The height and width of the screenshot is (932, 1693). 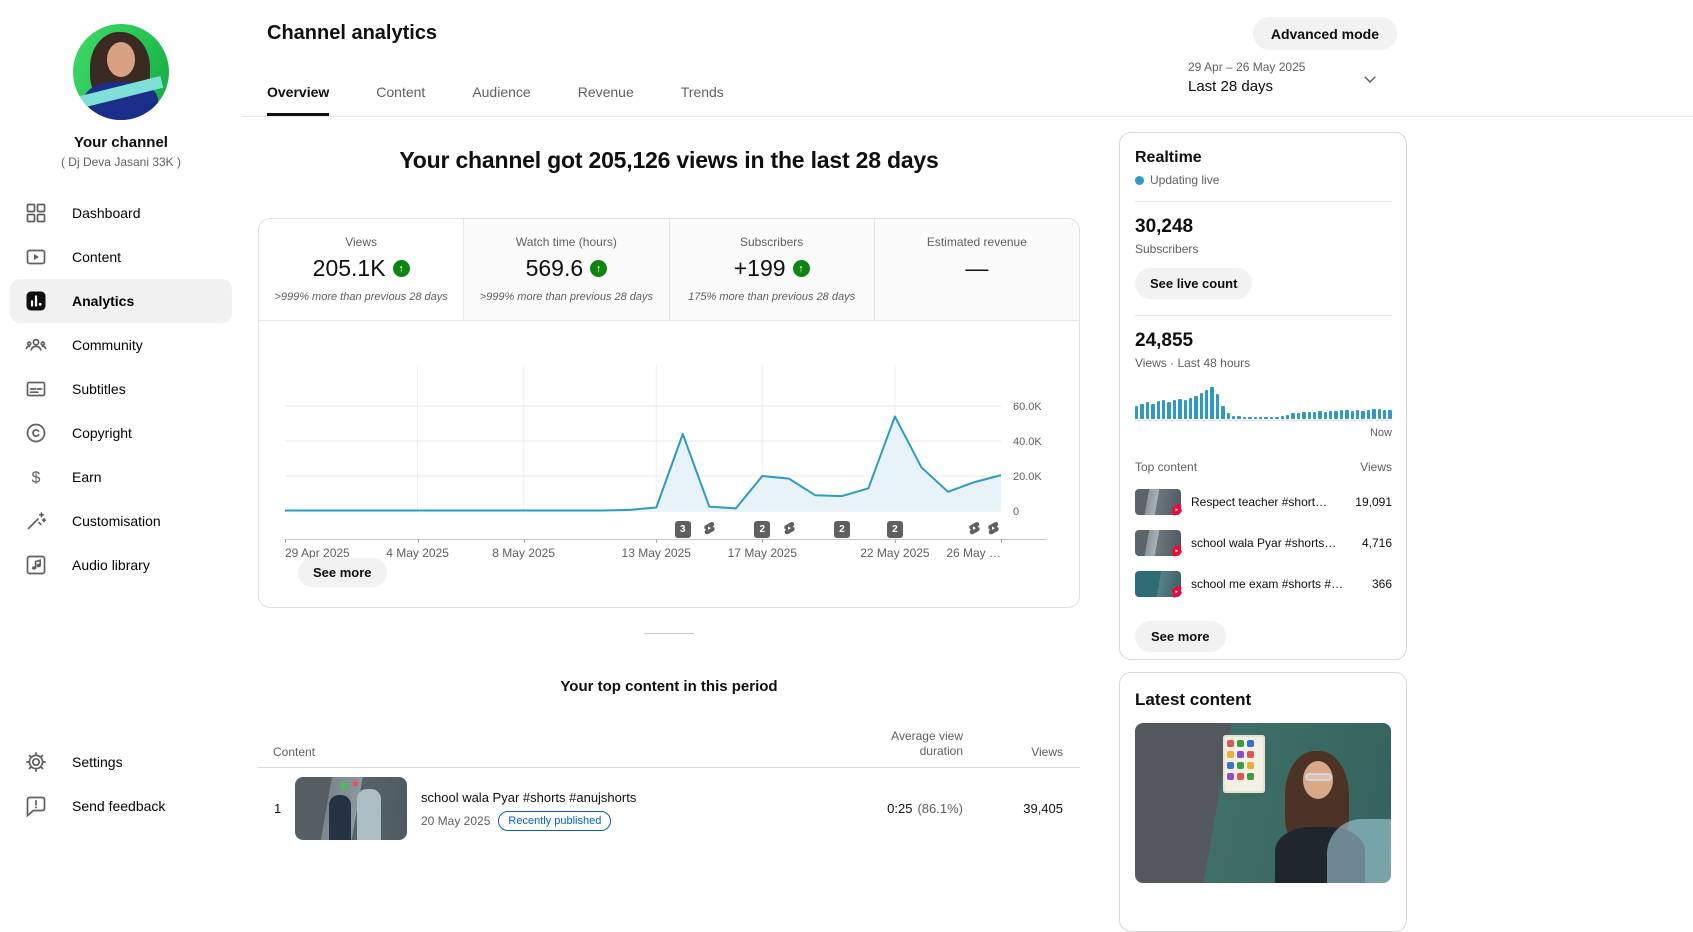 I want to click on sidebar-item-dashboard: Dashboard, so click(x=121, y=213).